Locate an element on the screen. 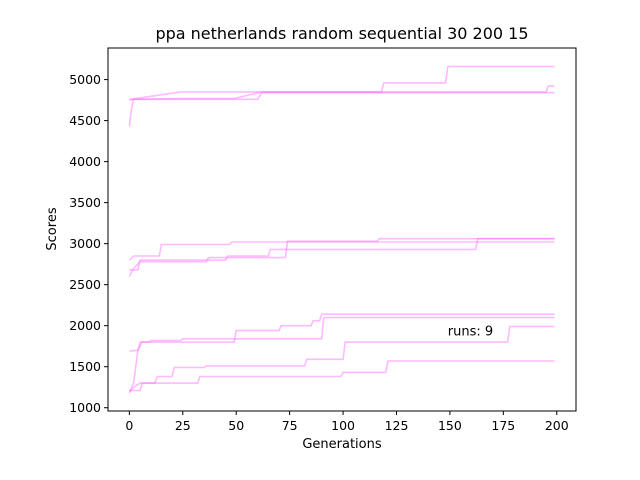 The width and height of the screenshot is (640, 480). y-tick-label: 3500 is located at coordinates (85, 202).